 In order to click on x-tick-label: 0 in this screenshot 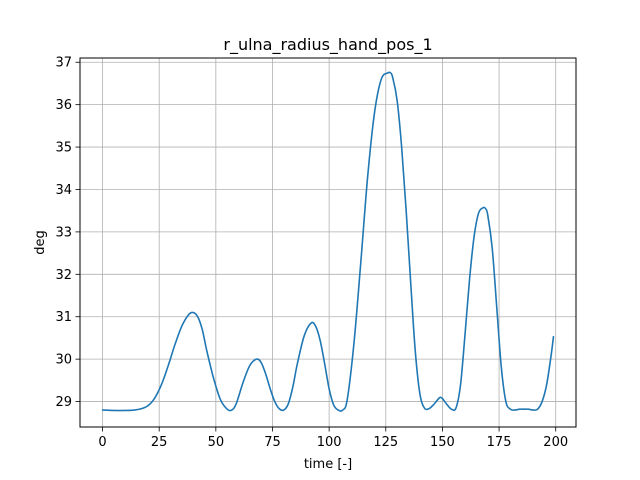, I will do `click(102, 442)`.